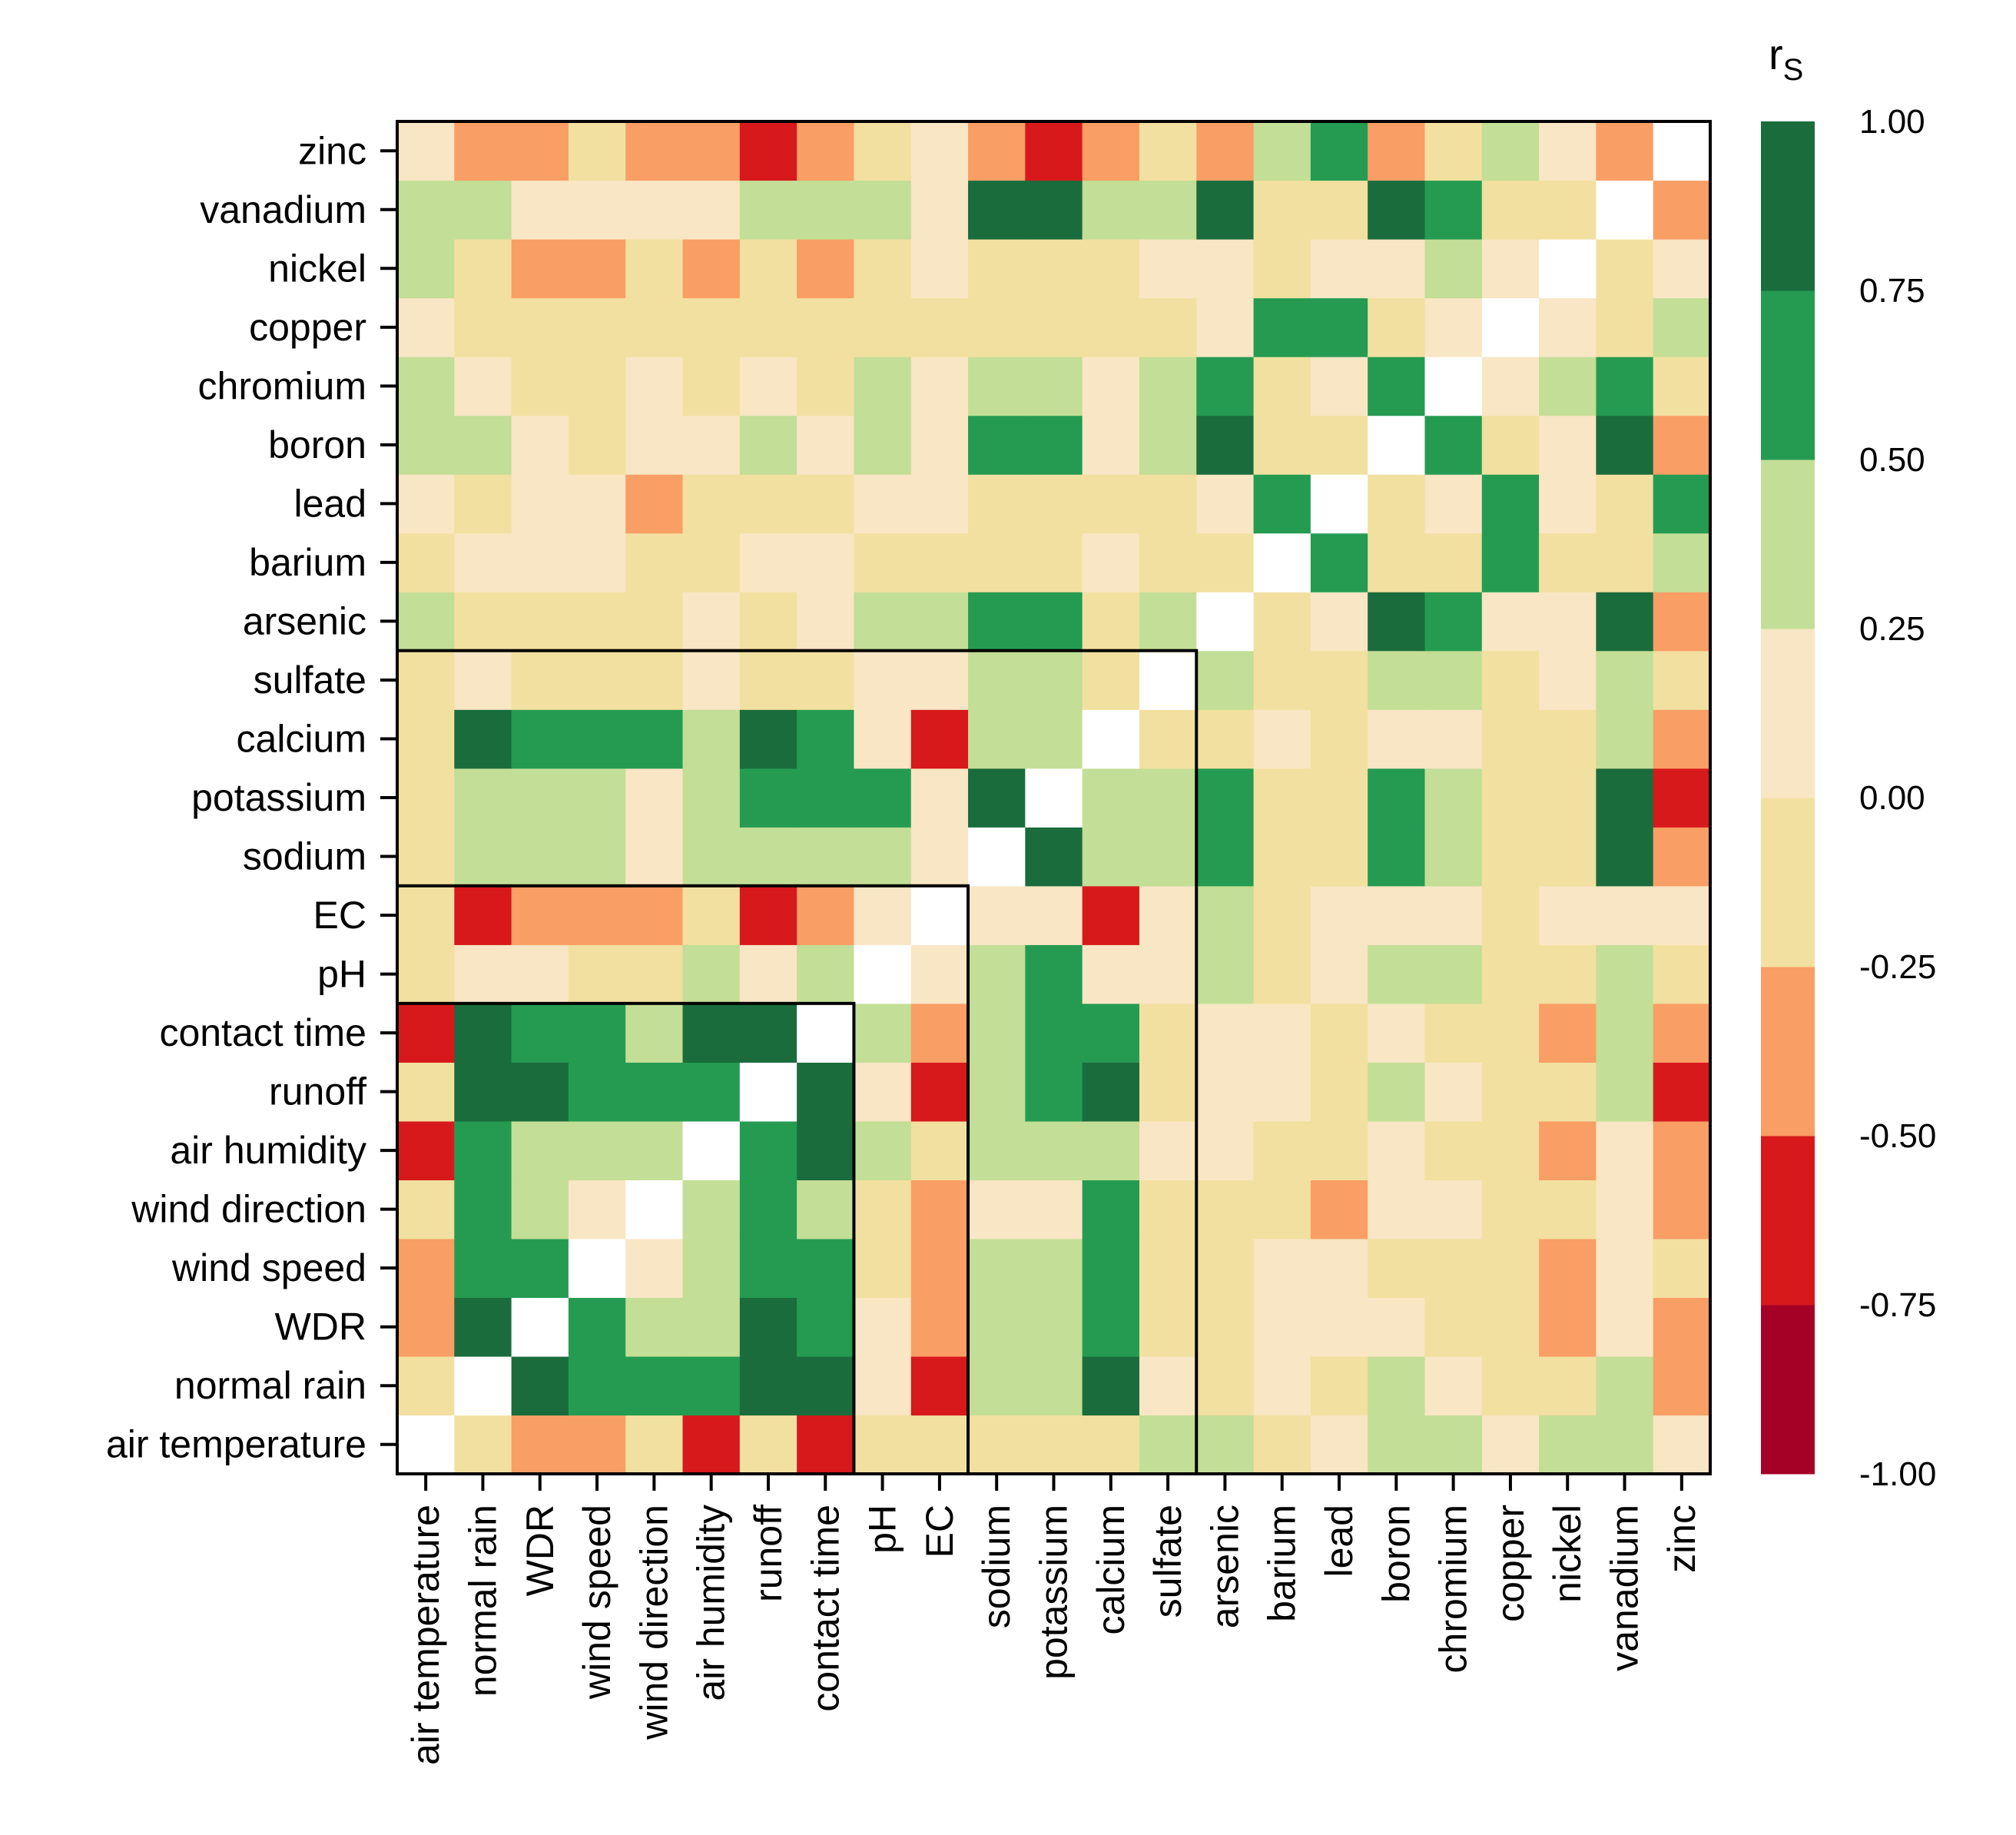  I want to click on colorbar-tick-label: -0.50, so click(1898, 1136).